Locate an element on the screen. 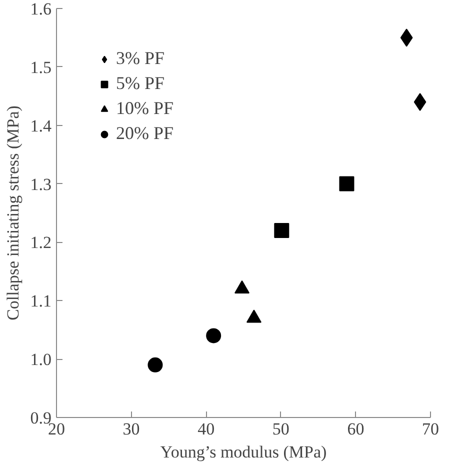 The image size is (452, 464). y-tick-label: 1.0 is located at coordinates (41, 360).